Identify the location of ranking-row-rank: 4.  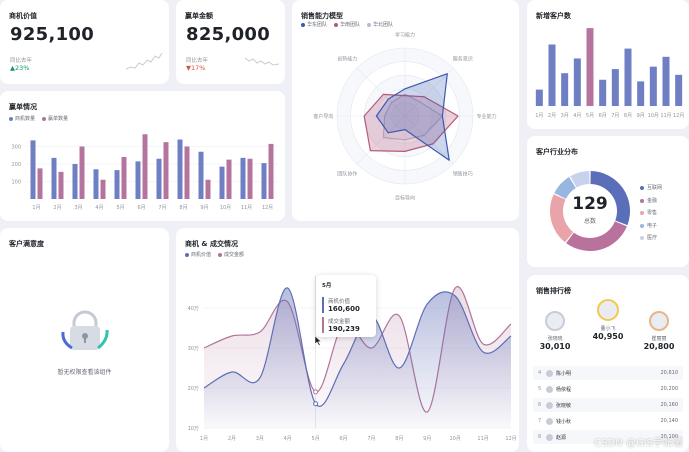
(540, 373).